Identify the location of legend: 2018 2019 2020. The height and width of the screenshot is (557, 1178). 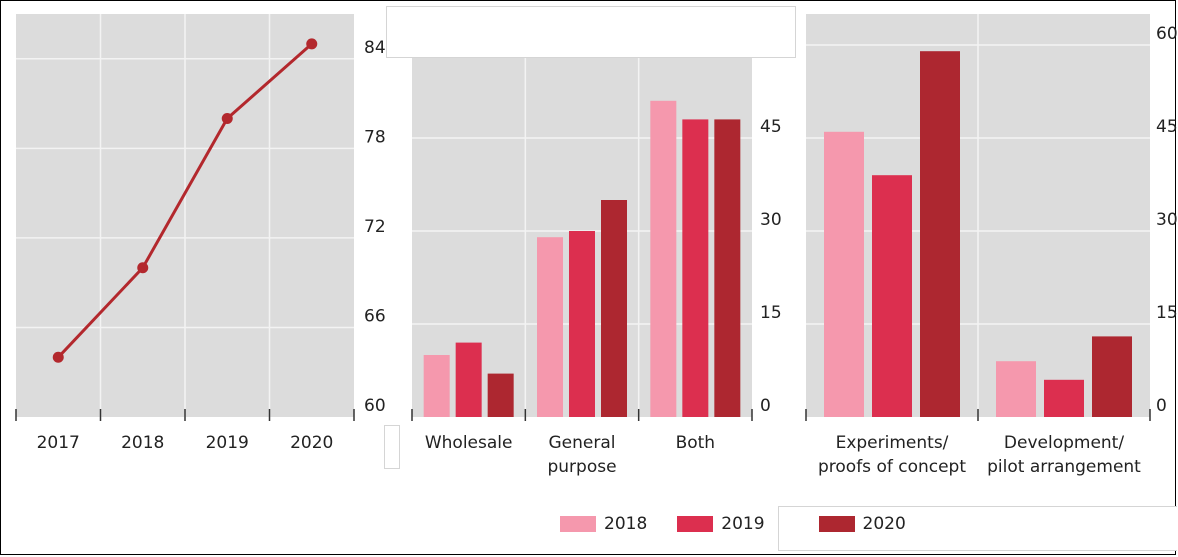
(748, 524).